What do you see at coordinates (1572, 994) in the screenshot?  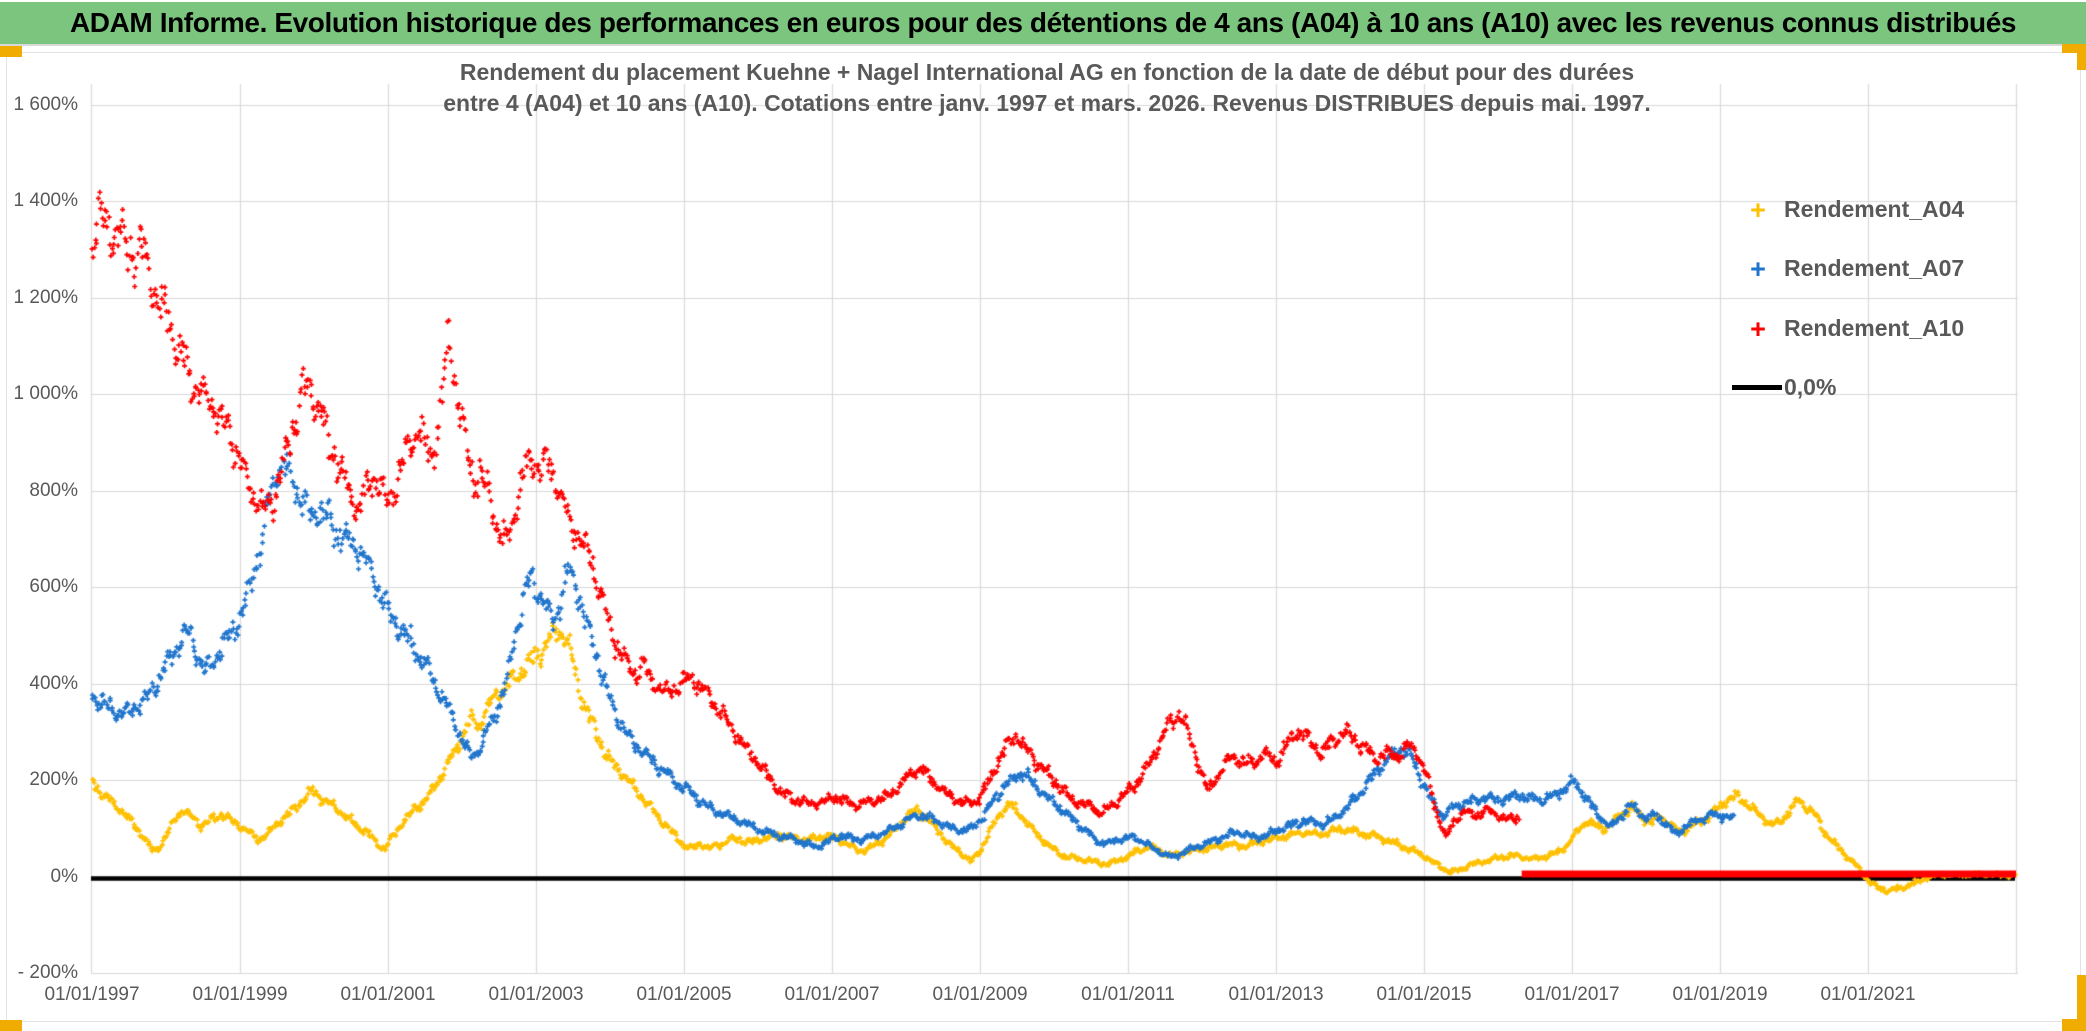 I see `x-axis-tick-label: 01/01/2017` at bounding box center [1572, 994].